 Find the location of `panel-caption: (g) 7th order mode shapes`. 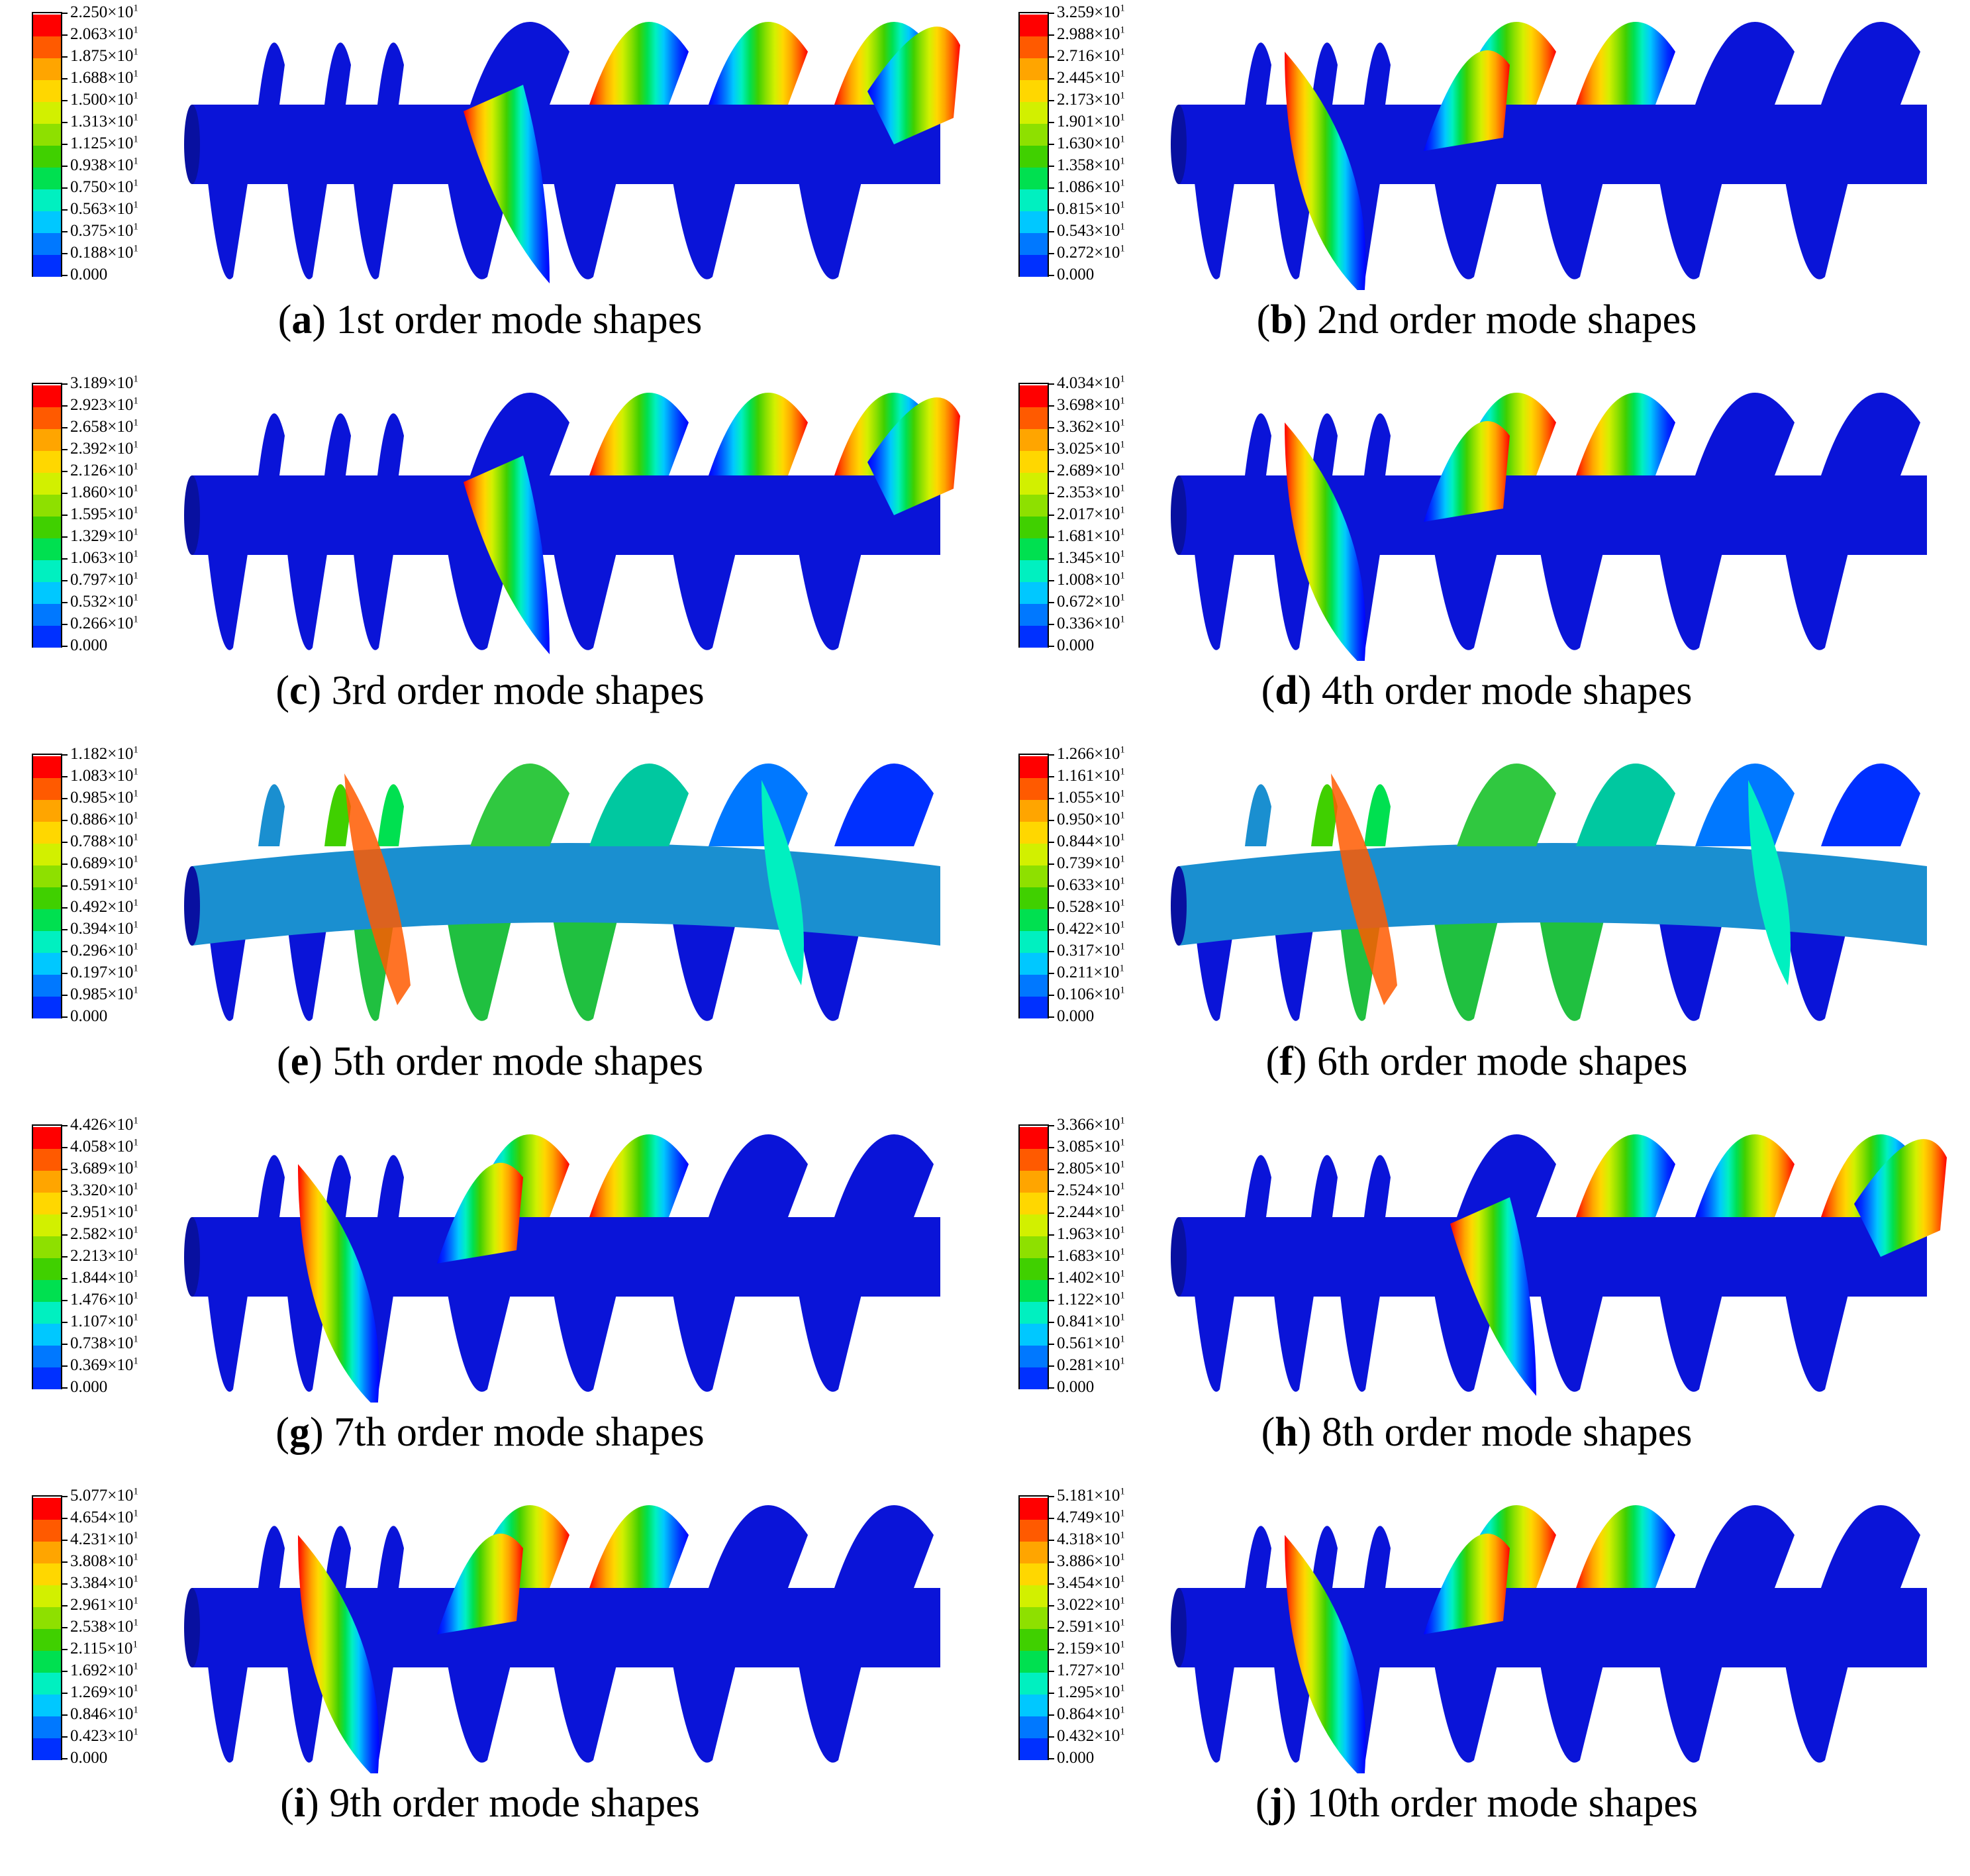

panel-caption: (g) 7th order mode shapes is located at coordinates (490, 1432).